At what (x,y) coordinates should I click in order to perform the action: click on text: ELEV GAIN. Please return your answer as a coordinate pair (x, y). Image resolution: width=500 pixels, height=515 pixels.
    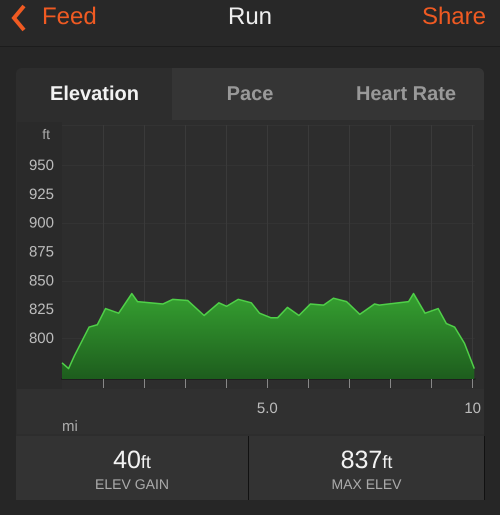
    Looking at the image, I should click on (132, 484).